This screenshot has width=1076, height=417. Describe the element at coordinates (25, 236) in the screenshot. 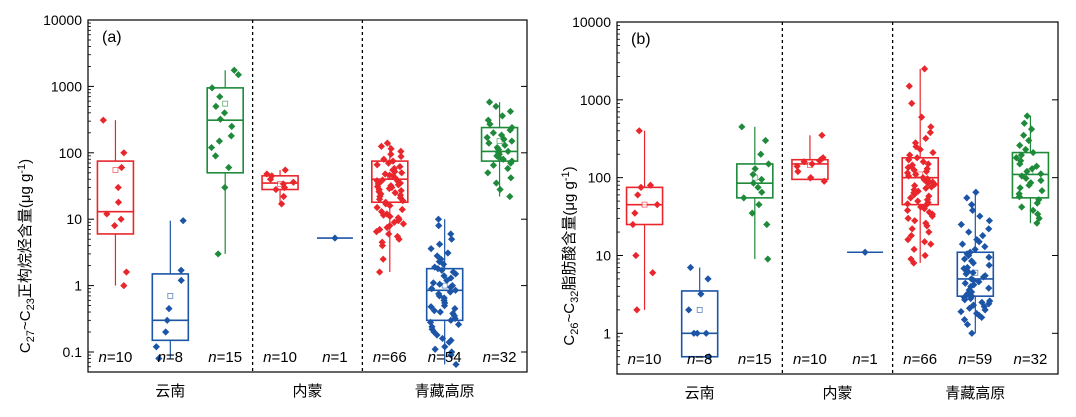

I see `y-axis-label-part: 正构烷烃含量(μg g` at that location.